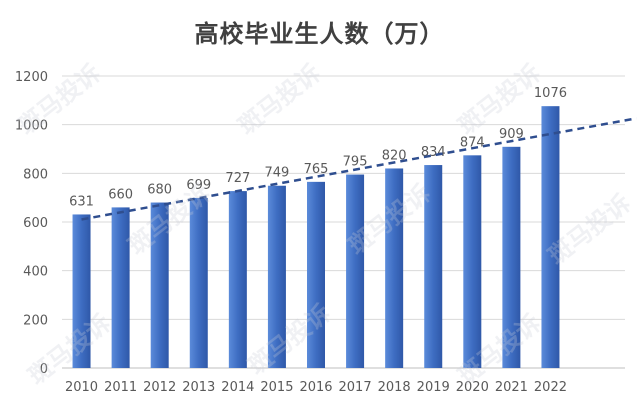  Describe the element at coordinates (511, 134) in the screenshot. I see `data-label: 909` at that location.